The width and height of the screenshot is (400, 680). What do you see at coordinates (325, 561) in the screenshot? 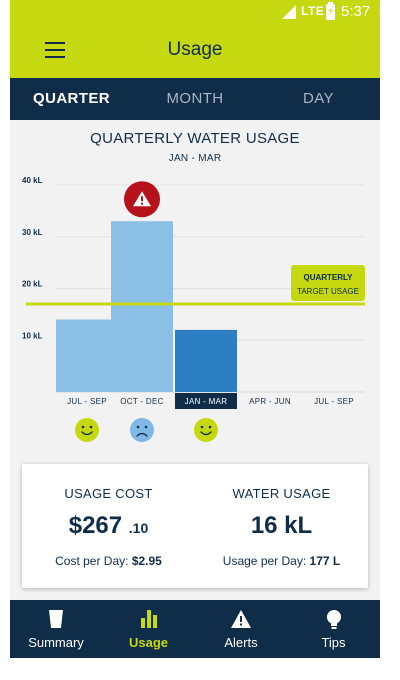
I see `usage-per-day-value: 177 L` at bounding box center [325, 561].